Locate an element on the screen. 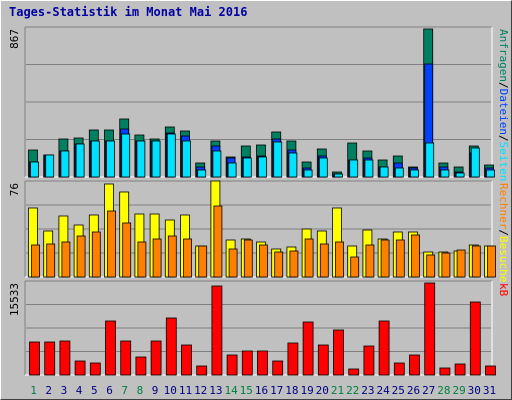  x-label-day-28: 28 is located at coordinates (443, 390).